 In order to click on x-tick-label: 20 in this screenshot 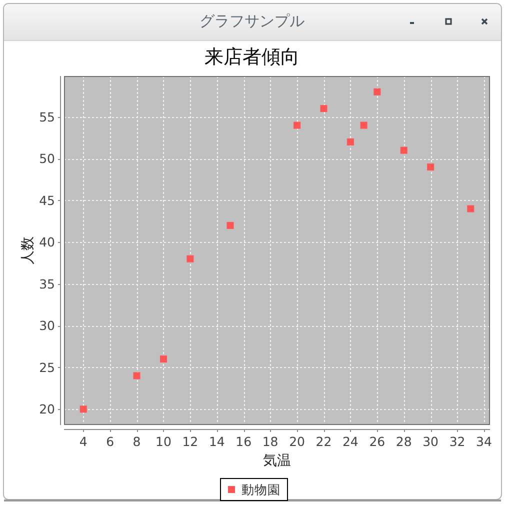, I will do `click(297, 441)`.